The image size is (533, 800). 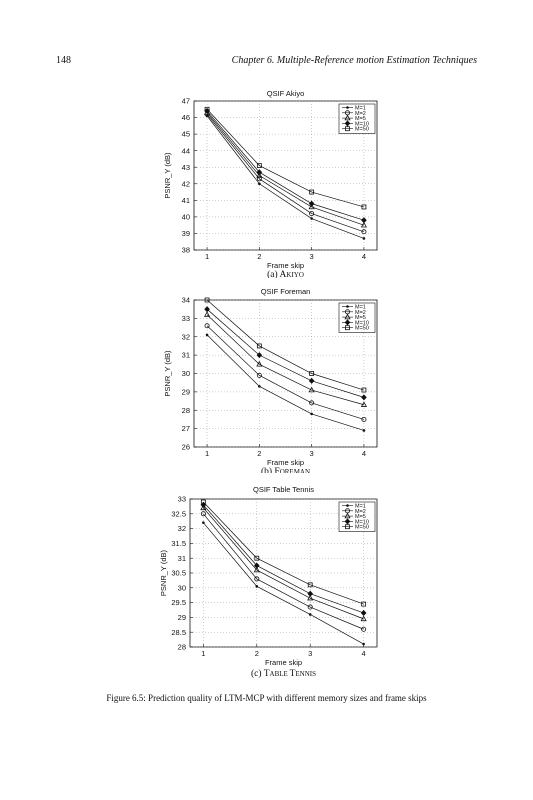 I want to click on y-tick-label: 32, so click(x=182, y=528).